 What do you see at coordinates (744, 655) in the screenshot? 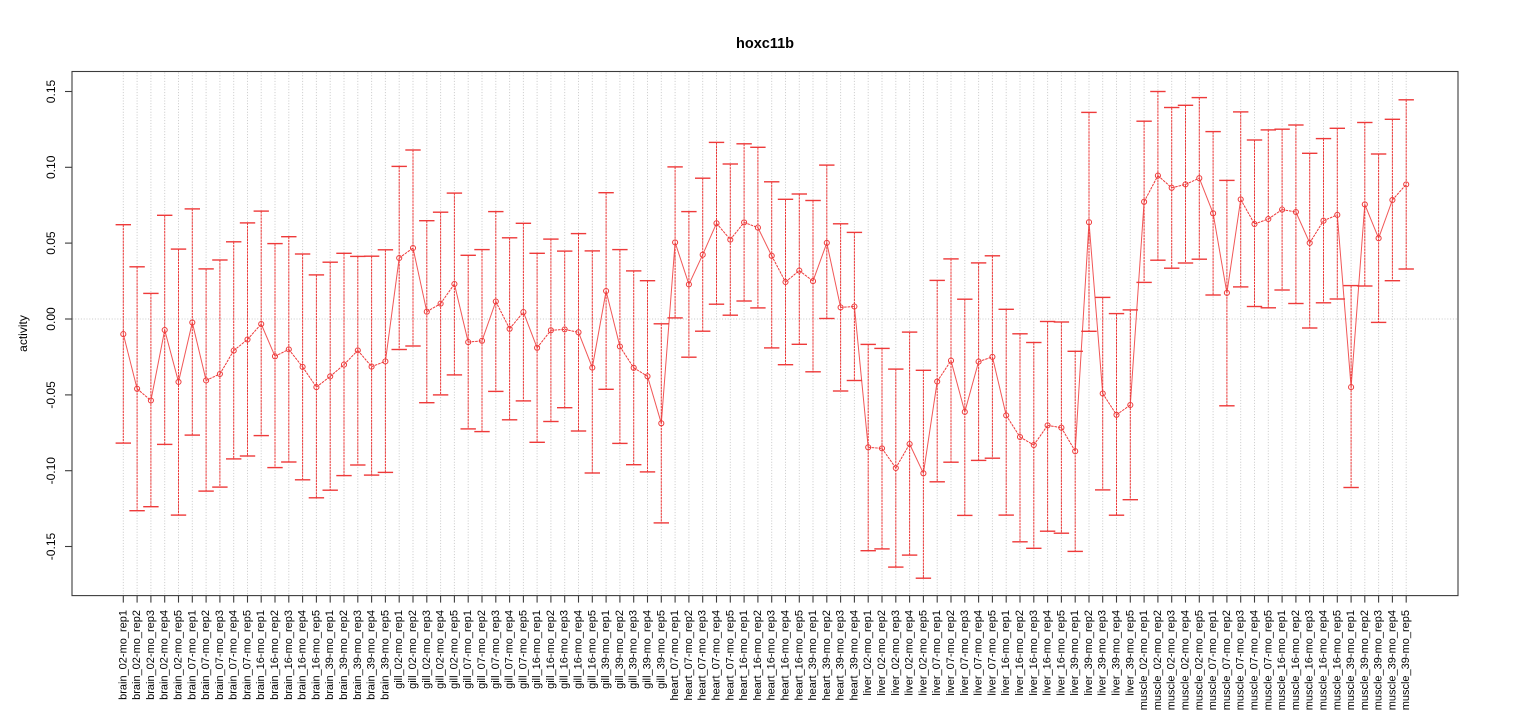
I see `svg-text: heart_16-mo_rep1` at bounding box center [744, 655].